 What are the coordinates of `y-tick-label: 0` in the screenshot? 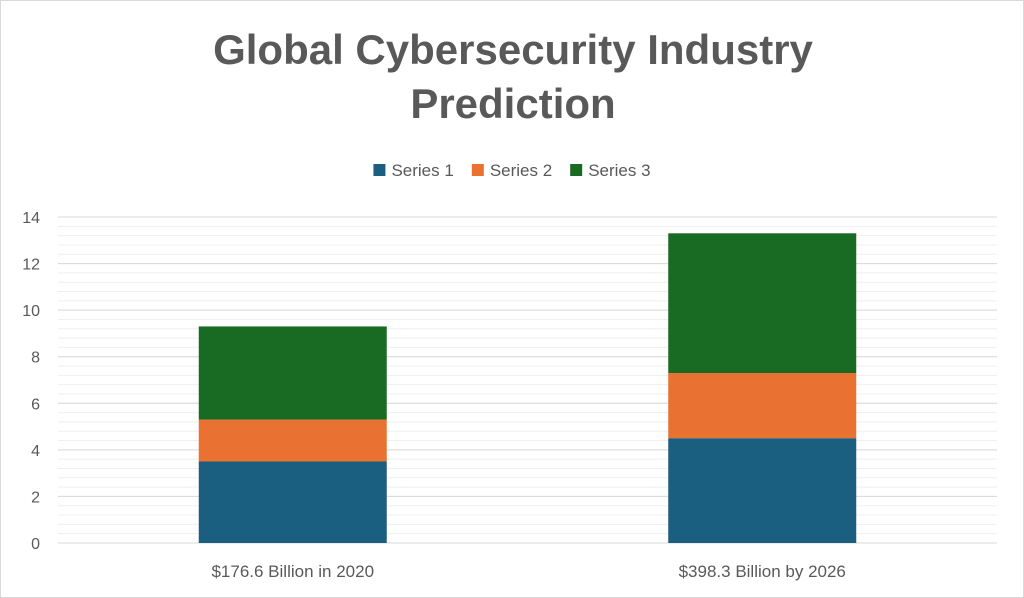 It's located at (35, 544).